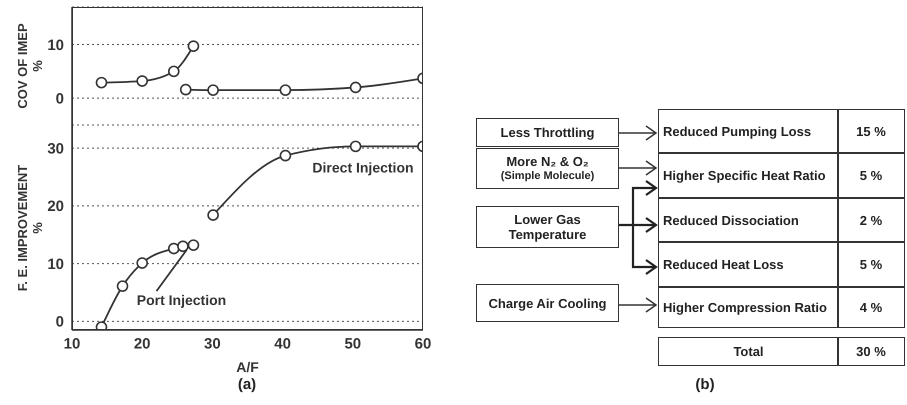 This screenshot has width=907, height=405. Describe the element at coordinates (423, 344) in the screenshot. I see `x-tick-label: 60` at that location.